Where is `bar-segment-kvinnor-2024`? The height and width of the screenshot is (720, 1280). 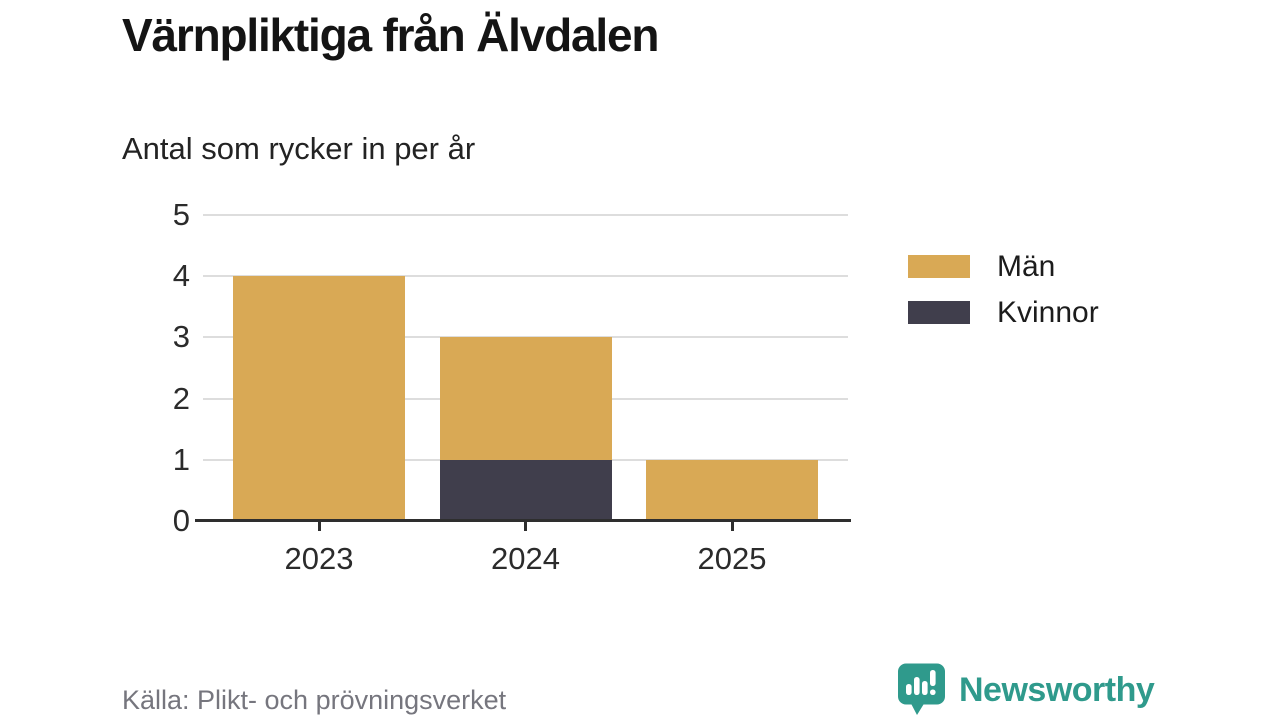 bar-segment-kvinnor-2024 is located at coordinates (525, 490).